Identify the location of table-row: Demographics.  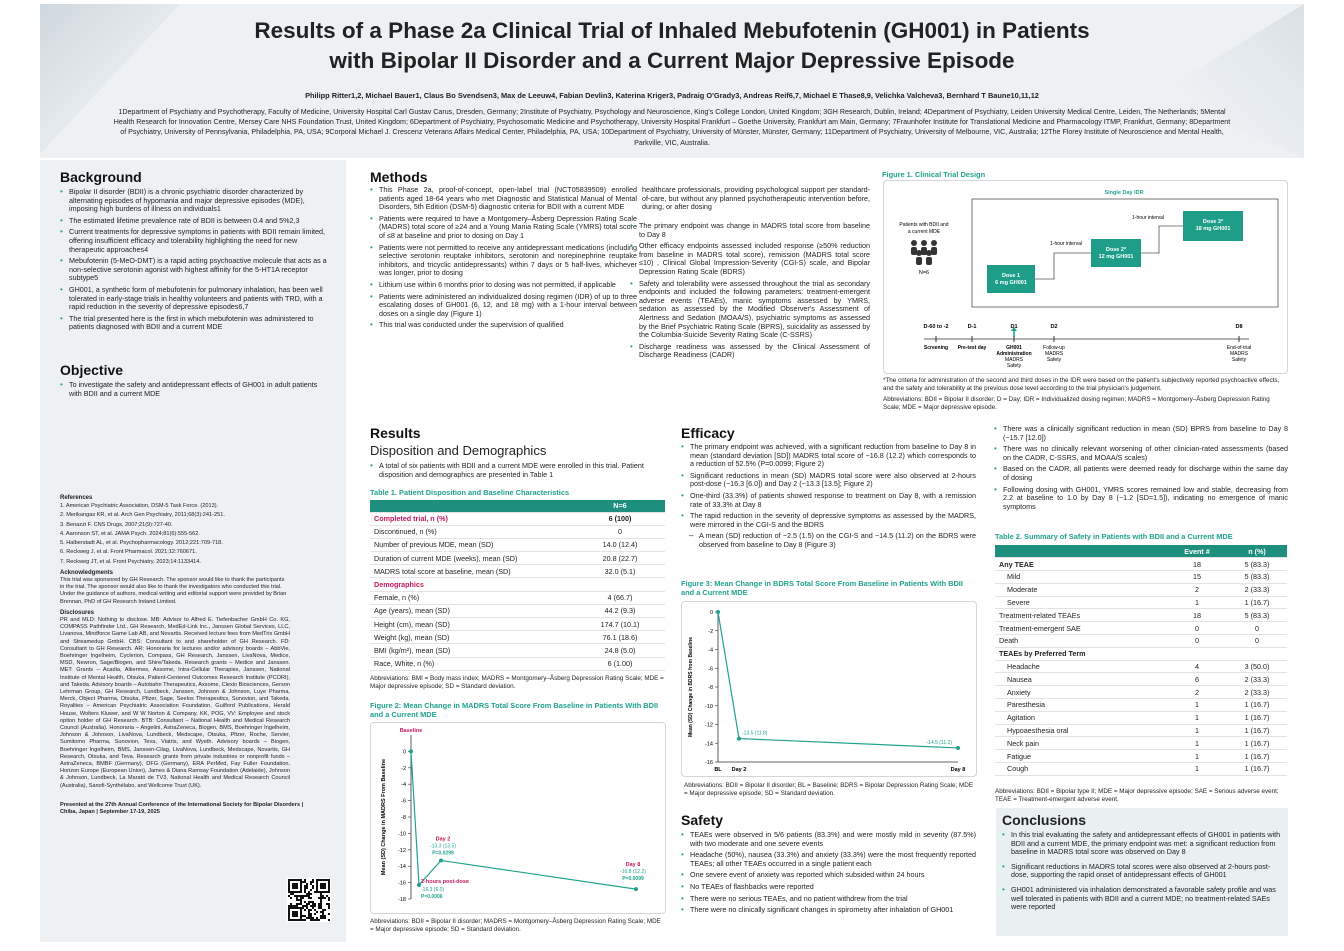
(517, 584).